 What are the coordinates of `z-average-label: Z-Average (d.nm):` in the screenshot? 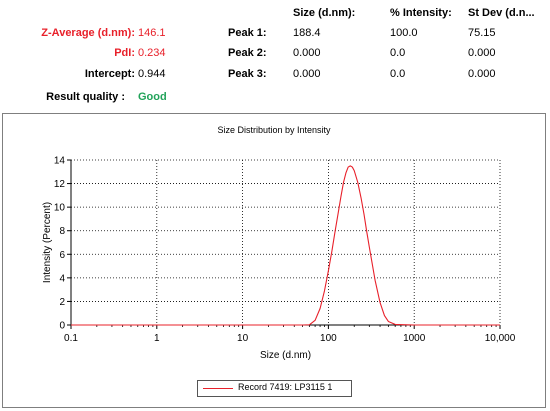 It's located at (88, 33).